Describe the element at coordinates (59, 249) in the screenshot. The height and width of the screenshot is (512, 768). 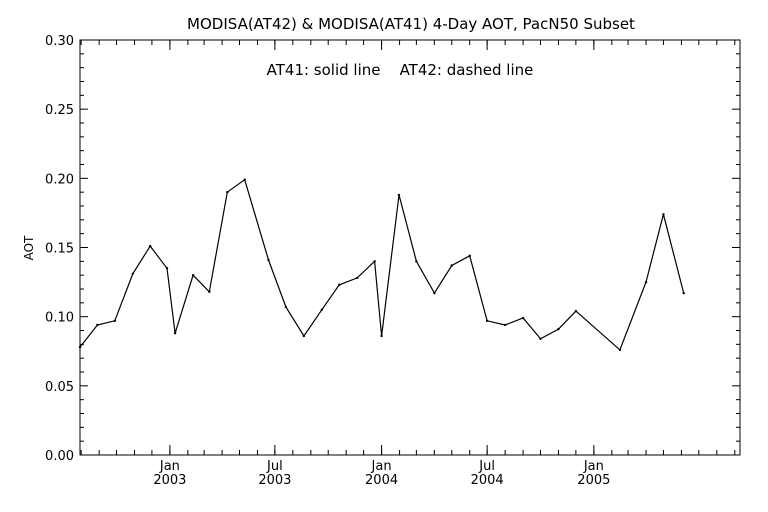
I see `y-tick-label: 0.15` at that location.